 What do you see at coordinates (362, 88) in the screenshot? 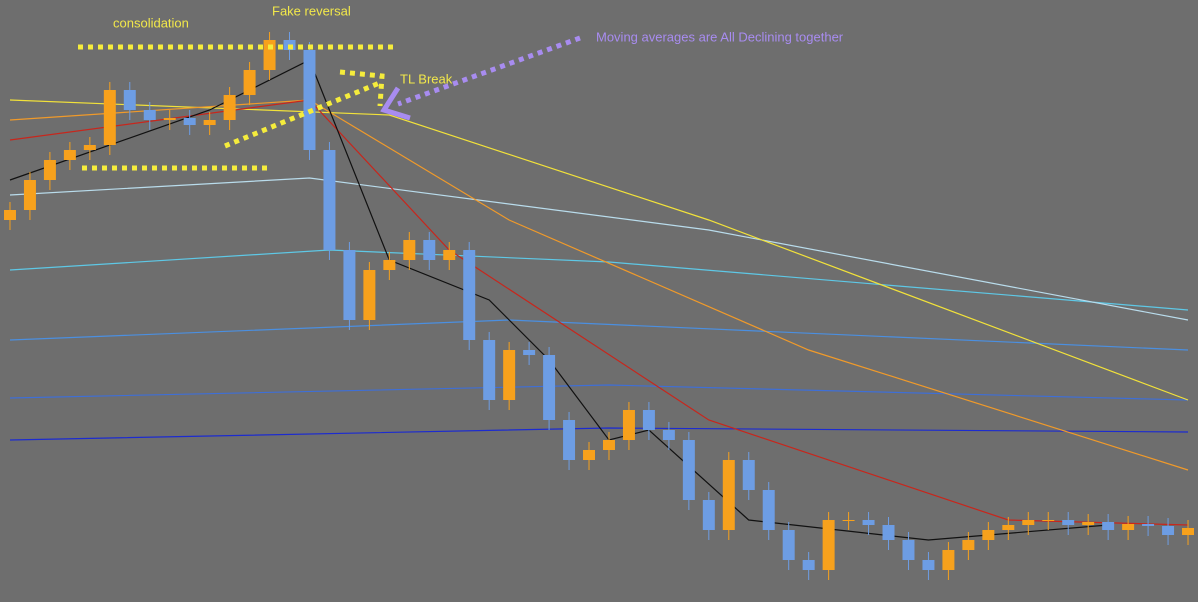
I see `break-bracket` at bounding box center [362, 88].